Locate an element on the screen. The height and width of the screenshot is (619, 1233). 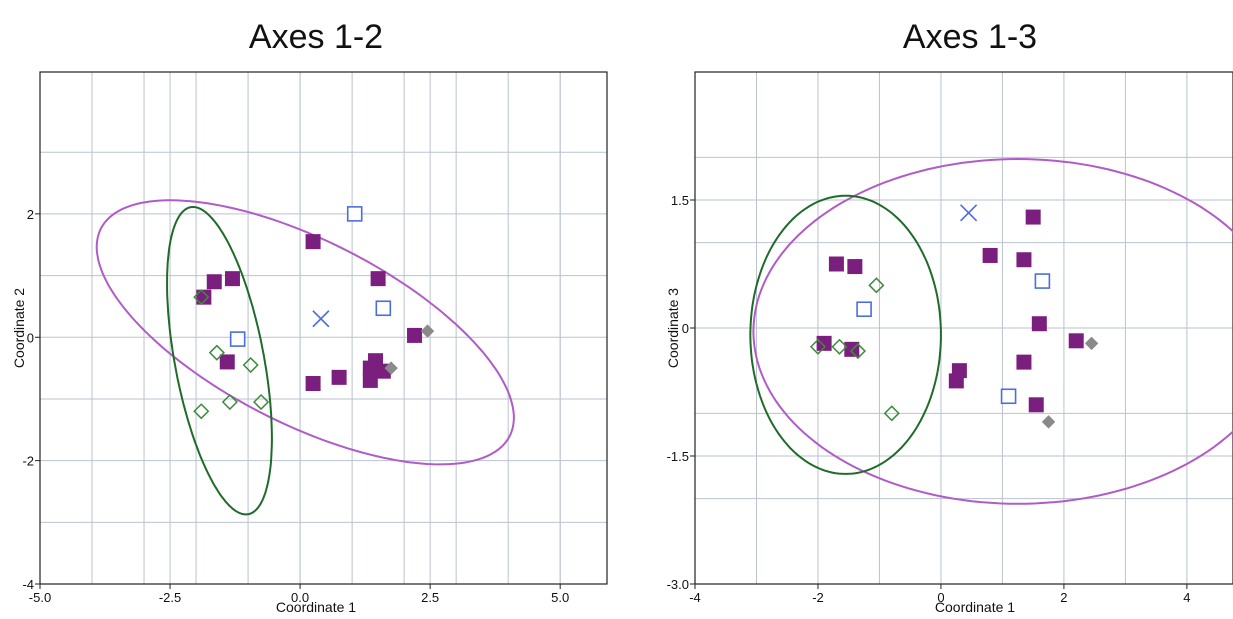
x-tick-label: -5.0 is located at coordinates (40, 597).